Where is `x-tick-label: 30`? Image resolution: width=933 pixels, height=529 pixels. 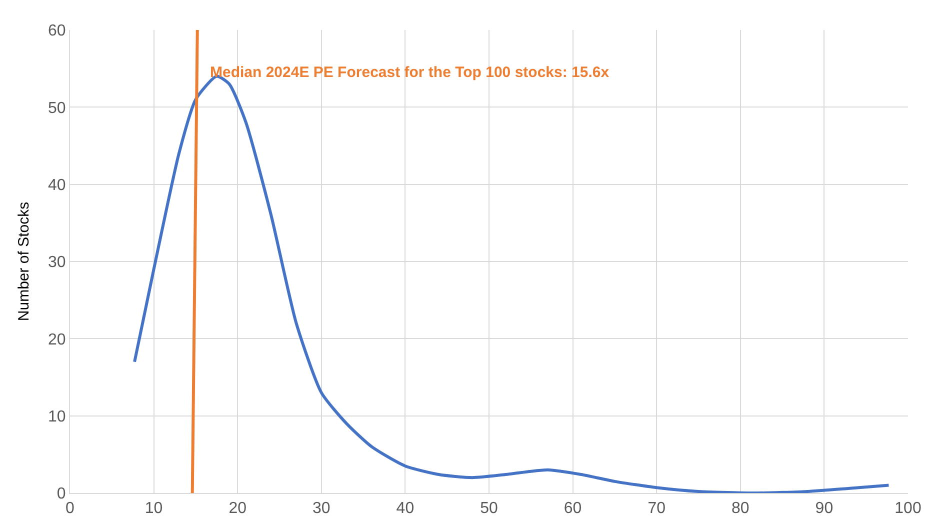 x-tick-label: 30 is located at coordinates (321, 509).